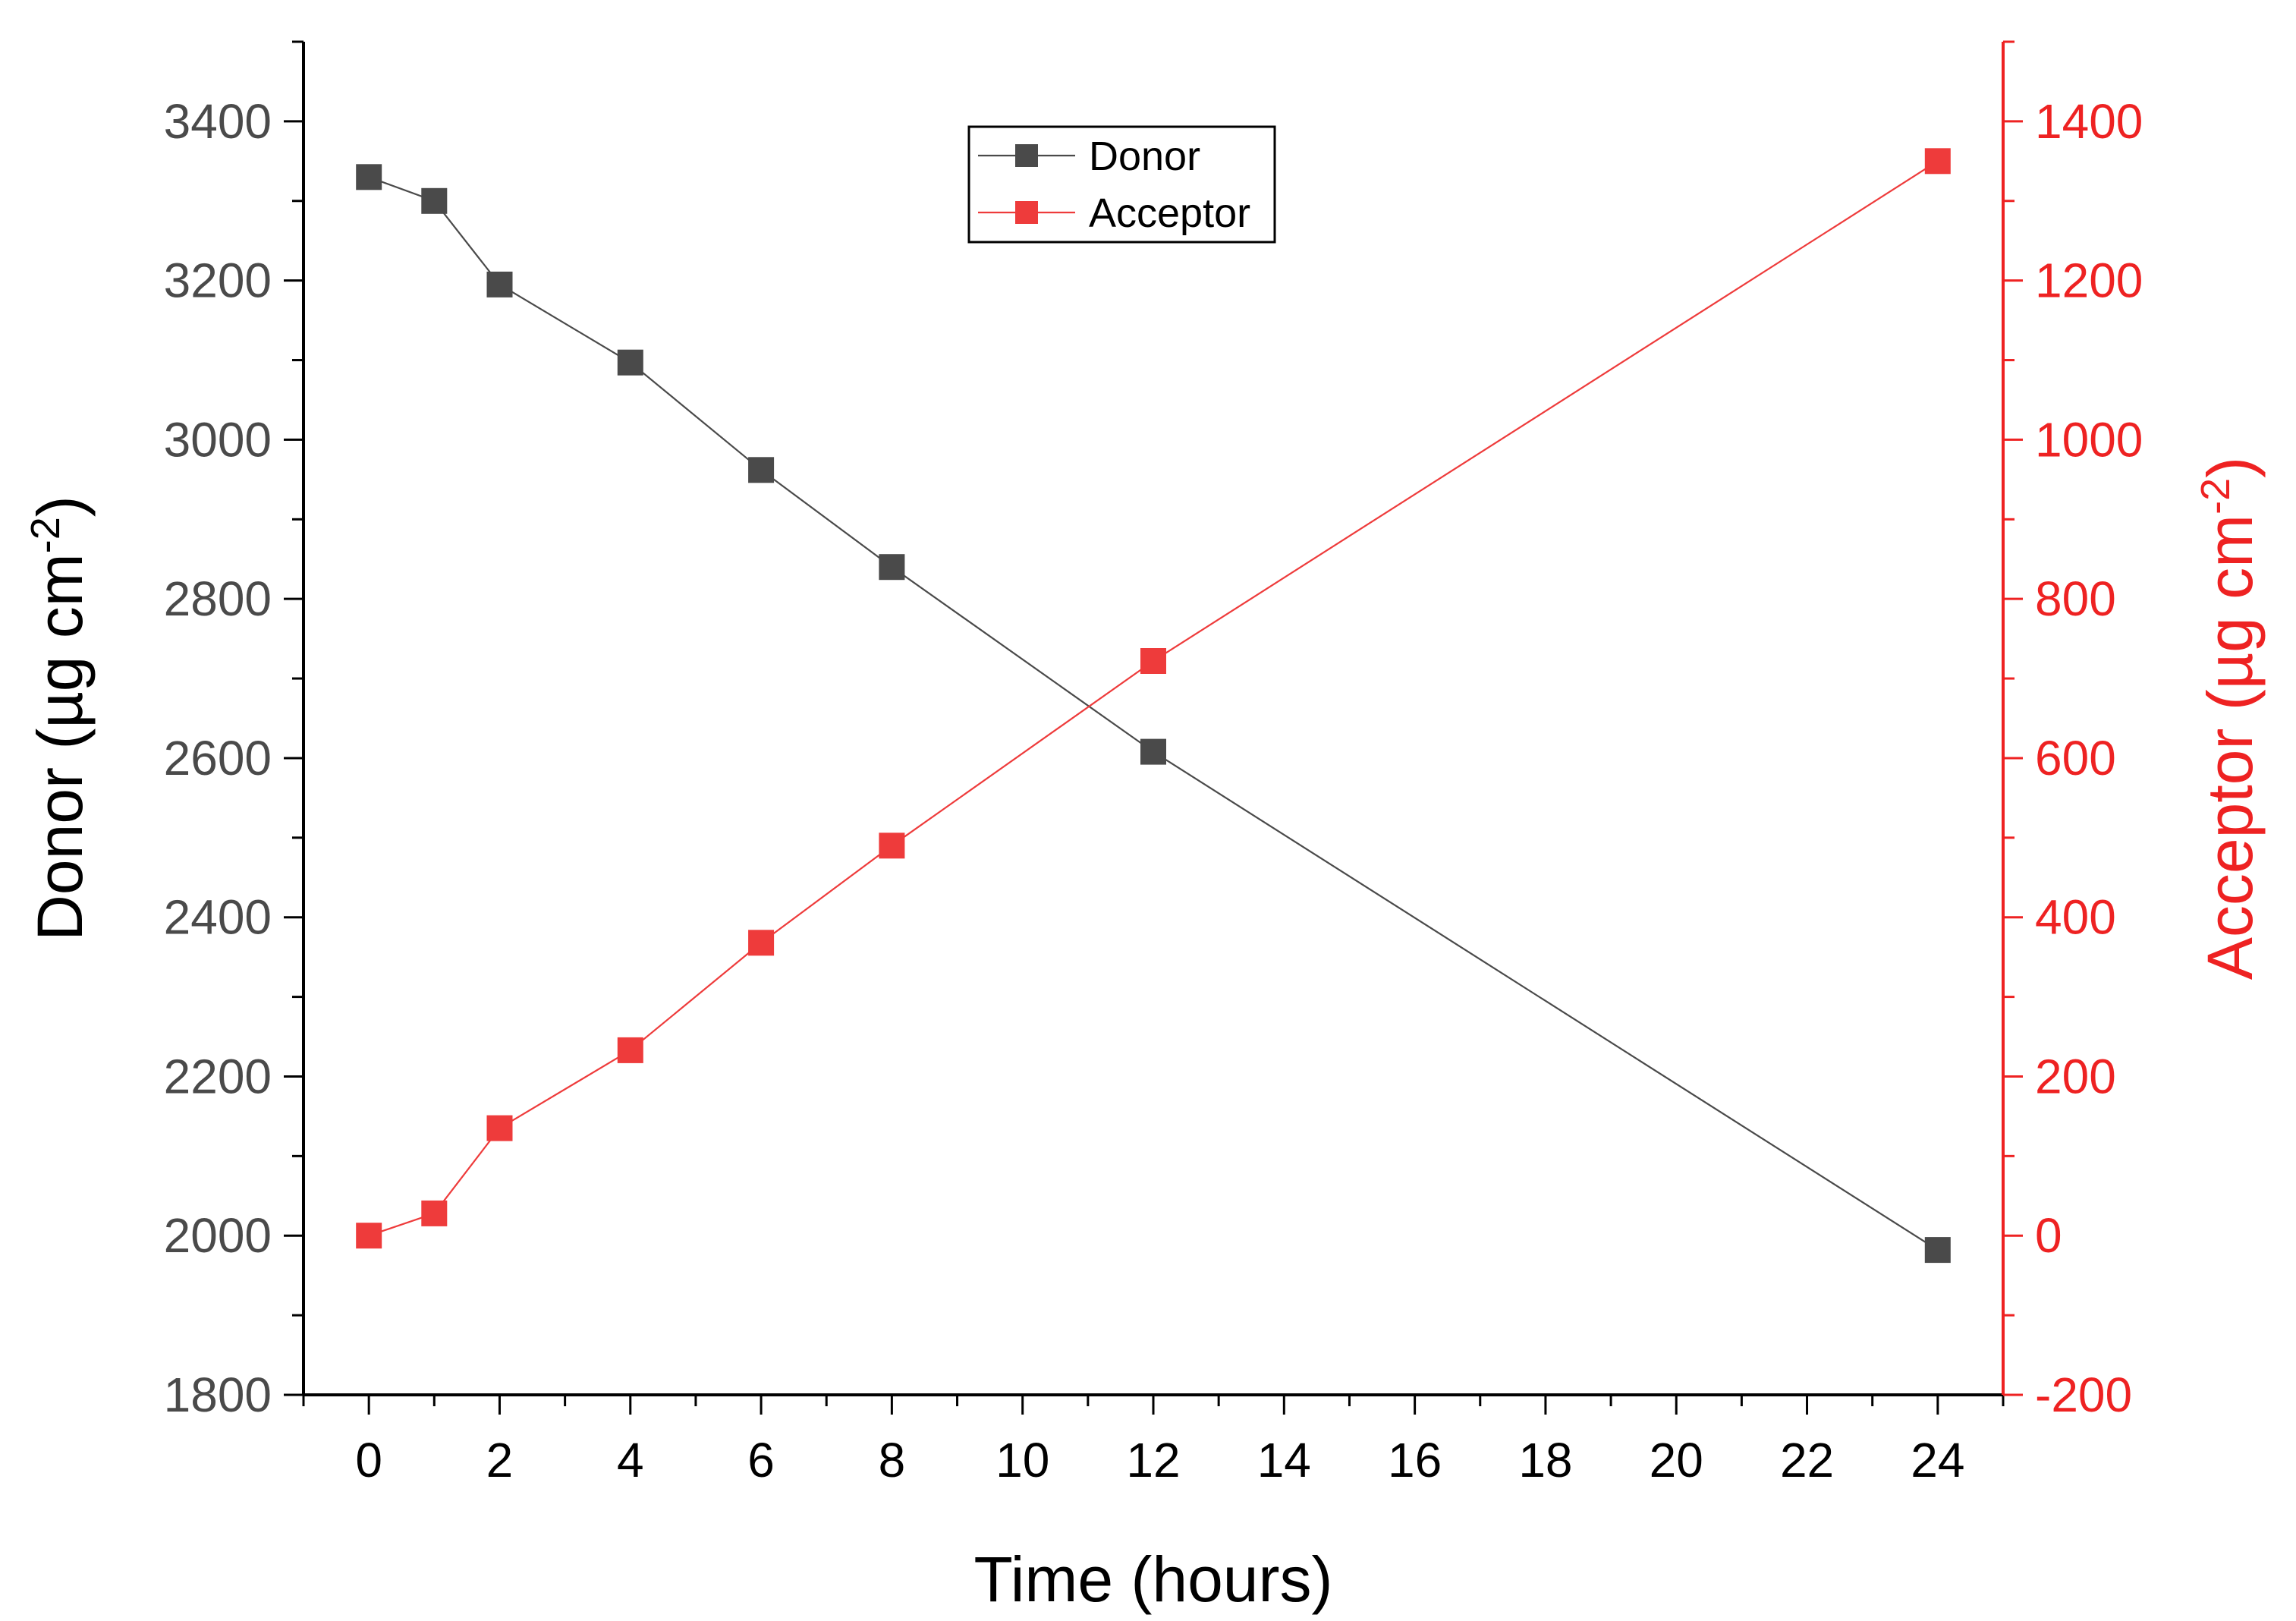 The width and height of the screenshot is (2296, 1621). Describe the element at coordinates (1026, 213) in the screenshot. I see `legend-marker-acceptor` at that location.